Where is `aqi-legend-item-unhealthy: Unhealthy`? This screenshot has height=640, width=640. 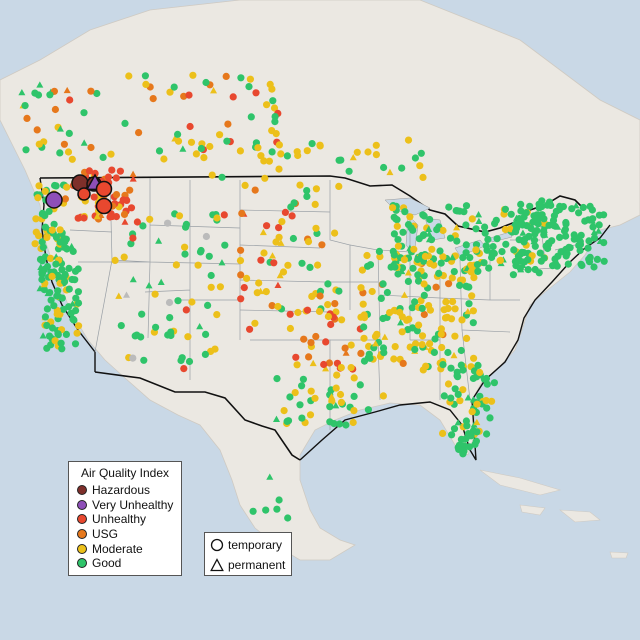
aqi-legend-item-unhealthy: Unhealthy is located at coordinates (125, 519).